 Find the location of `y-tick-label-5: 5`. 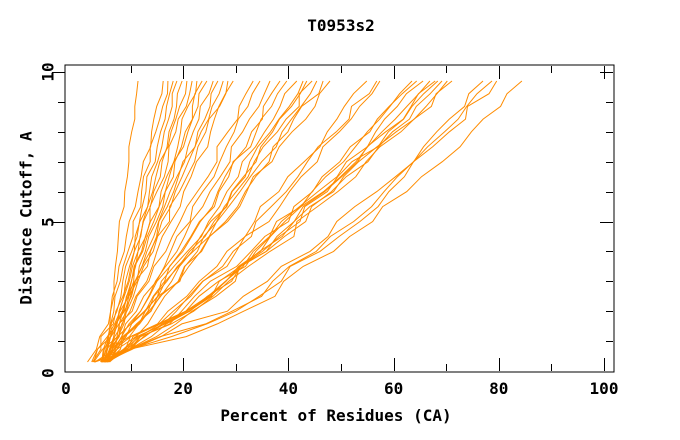

y-tick-label-5: 5 is located at coordinates (48, 221).